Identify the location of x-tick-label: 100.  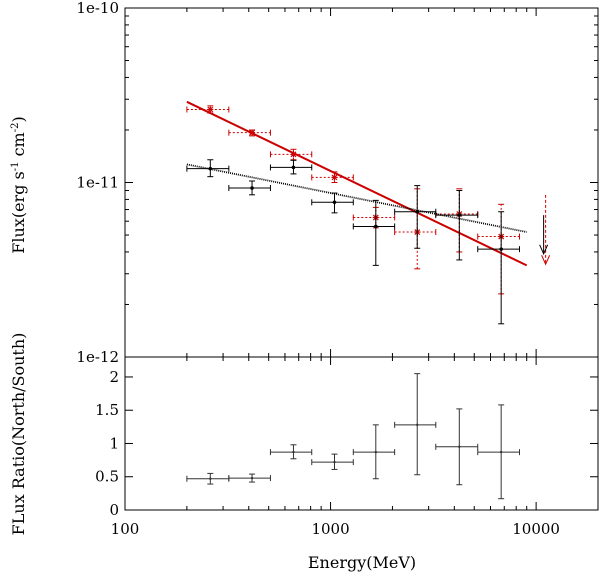
(125, 529).